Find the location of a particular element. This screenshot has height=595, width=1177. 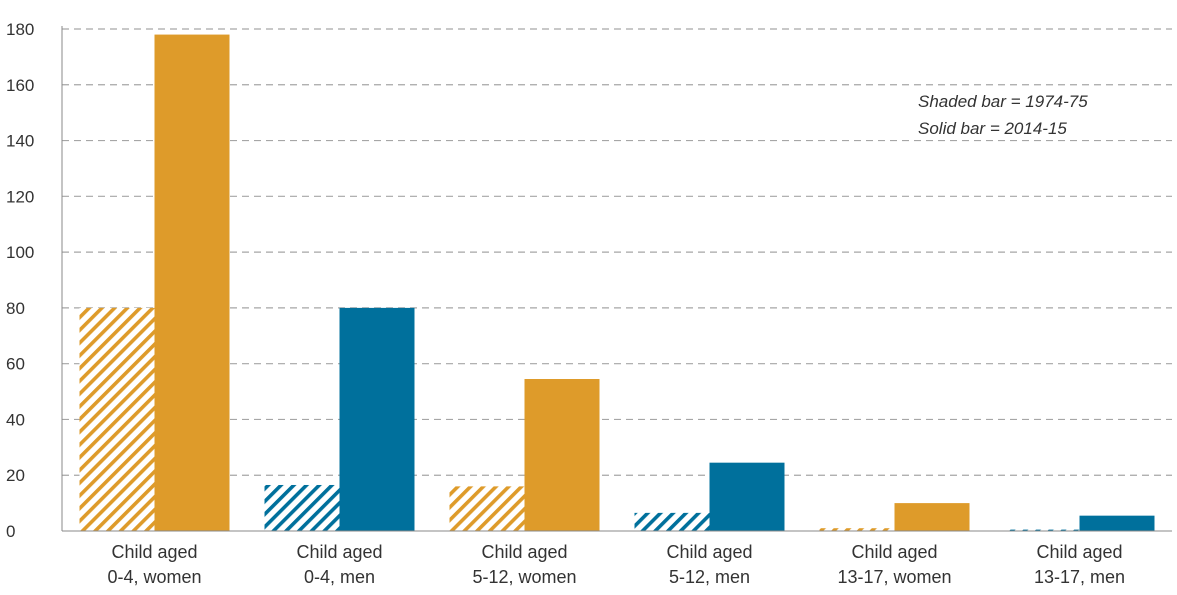

chart-annotation: Shaded bar = 1974-75 Solid bar = 2014-15 is located at coordinates (1003, 115).